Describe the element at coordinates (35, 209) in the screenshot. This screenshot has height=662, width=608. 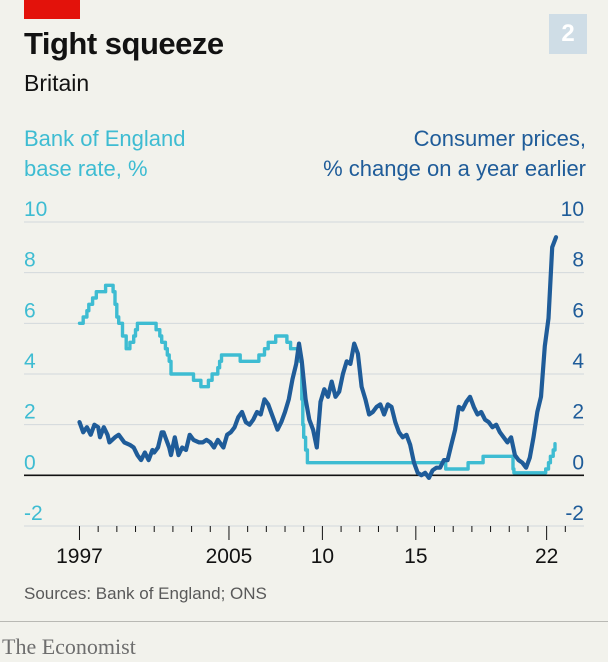
I see `left-y-tick-label: 10` at that location.